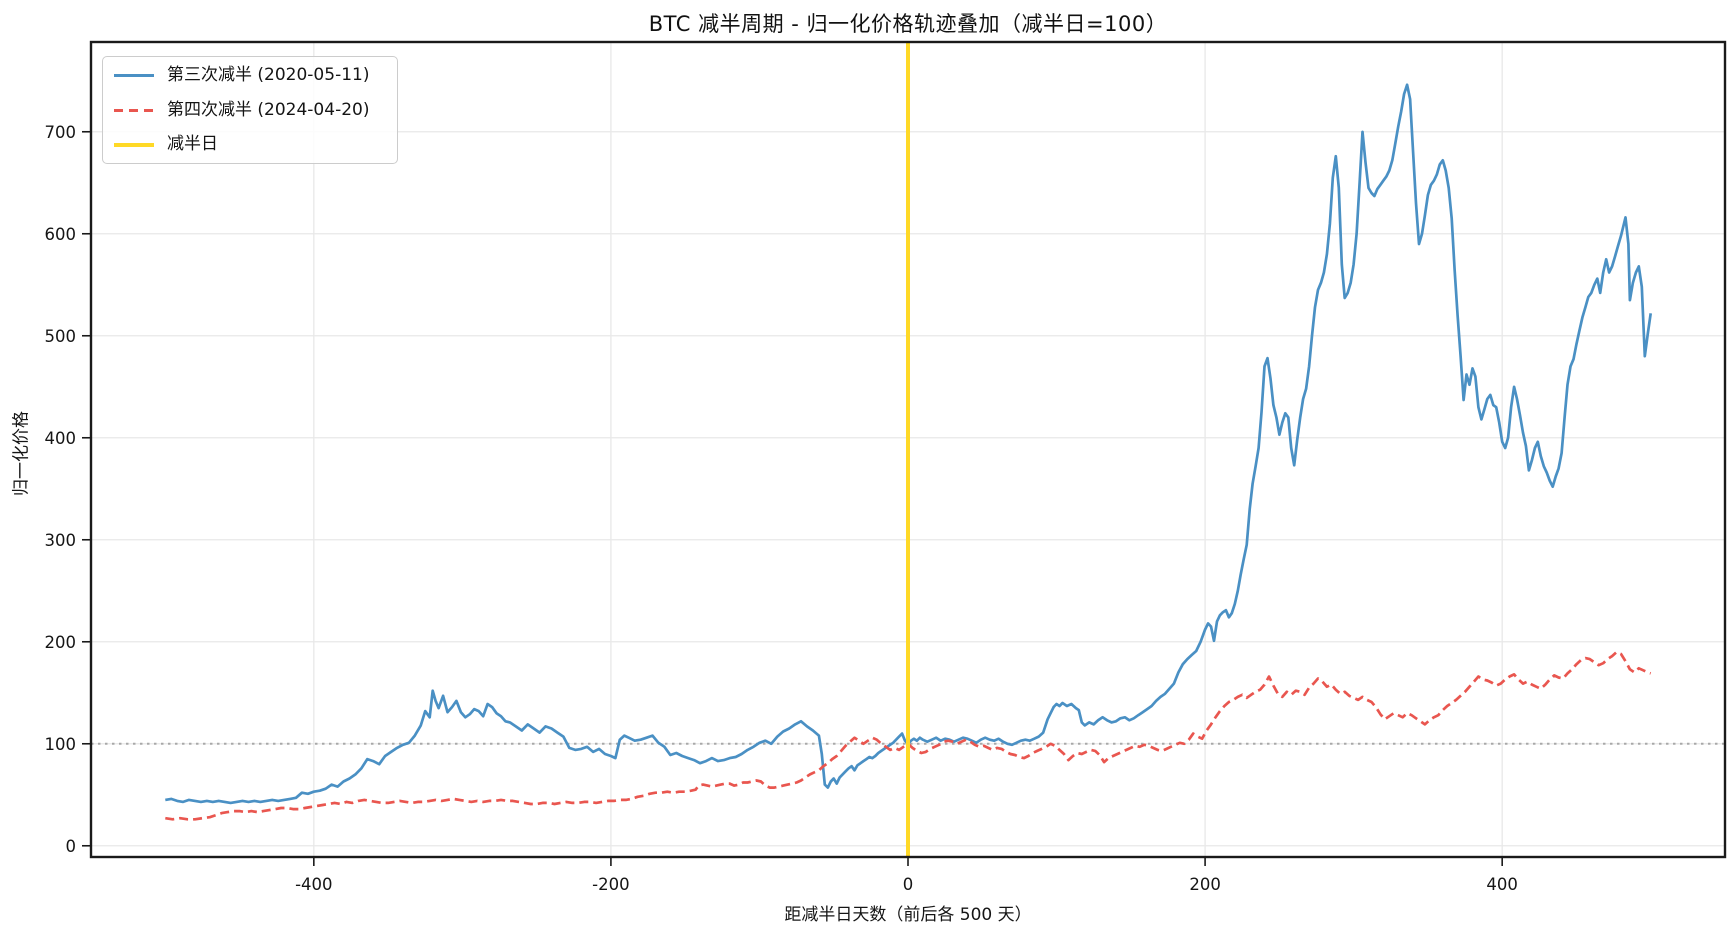 Image resolution: width=1735 pixels, height=937 pixels. What do you see at coordinates (61, 132) in the screenshot?
I see `y-tick-label: 700` at bounding box center [61, 132].